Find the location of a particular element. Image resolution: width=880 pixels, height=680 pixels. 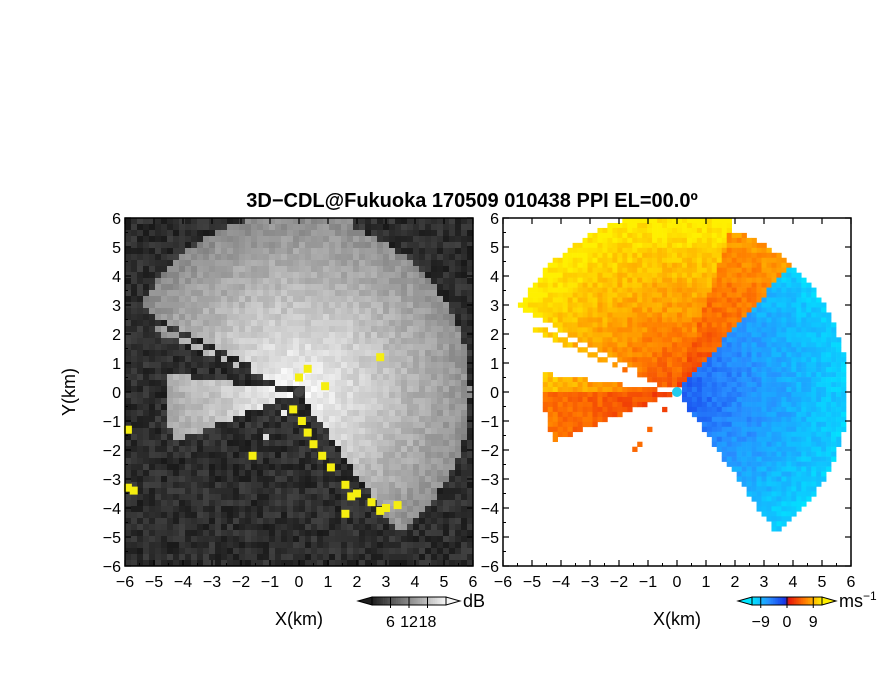

velocity-colorbar: −9 0 9 ms−1 is located at coordinates (806, 610).